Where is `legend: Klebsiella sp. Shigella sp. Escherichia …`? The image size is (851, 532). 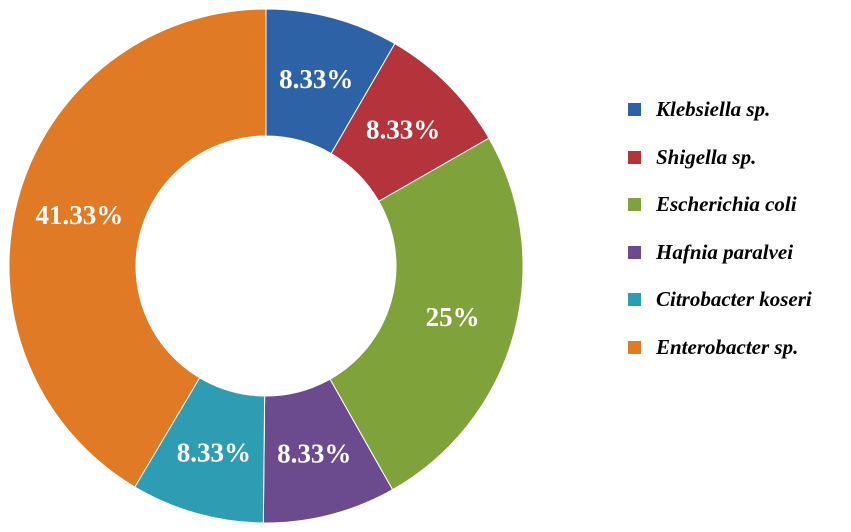
legend: Klebsiella sp. Shigella sp. Escherichia … is located at coordinates (738, 239).